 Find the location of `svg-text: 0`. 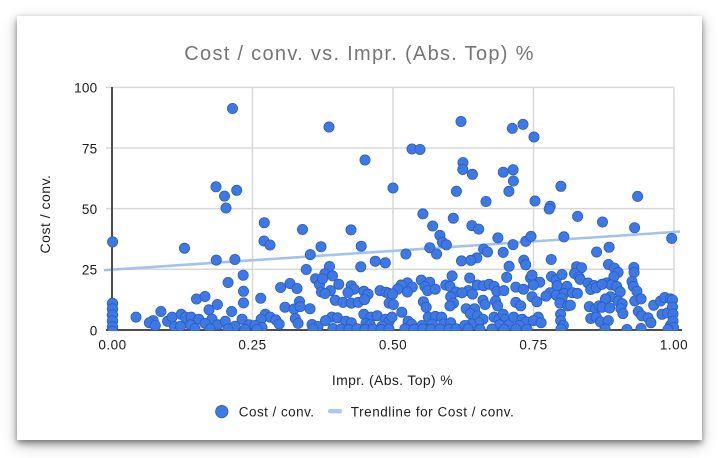

svg-text: 0 is located at coordinates (94, 330).